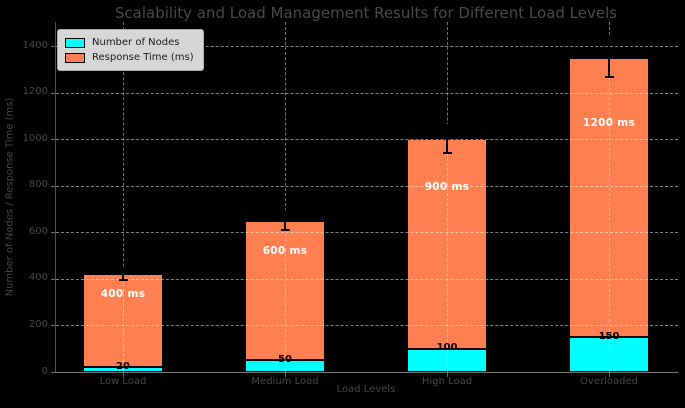  I want to click on y-tick-label: 1000, so click(35, 138).